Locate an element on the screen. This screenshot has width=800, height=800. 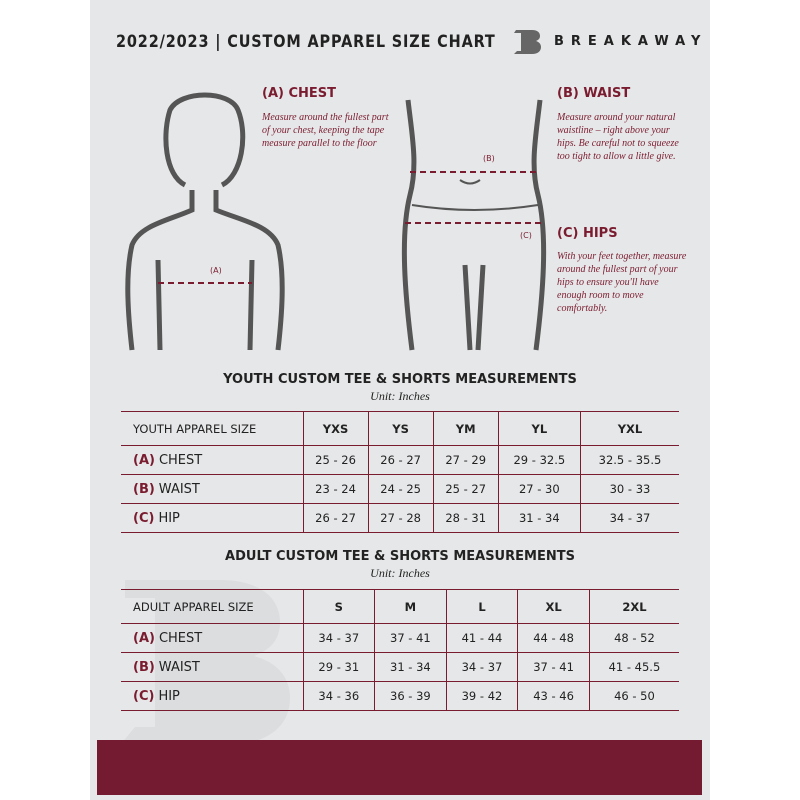
measurement-cell: 39 - 42 is located at coordinates (481, 696).